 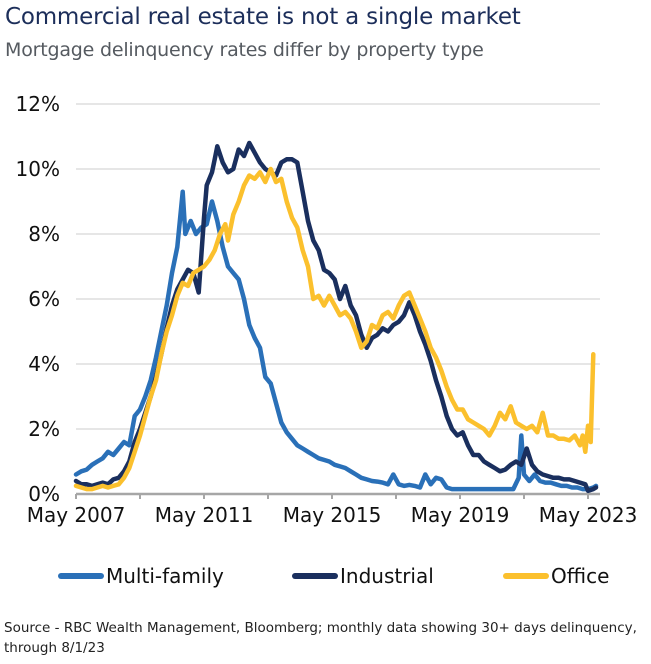 I want to click on x-tick-label: May 2011, so click(x=204, y=515).